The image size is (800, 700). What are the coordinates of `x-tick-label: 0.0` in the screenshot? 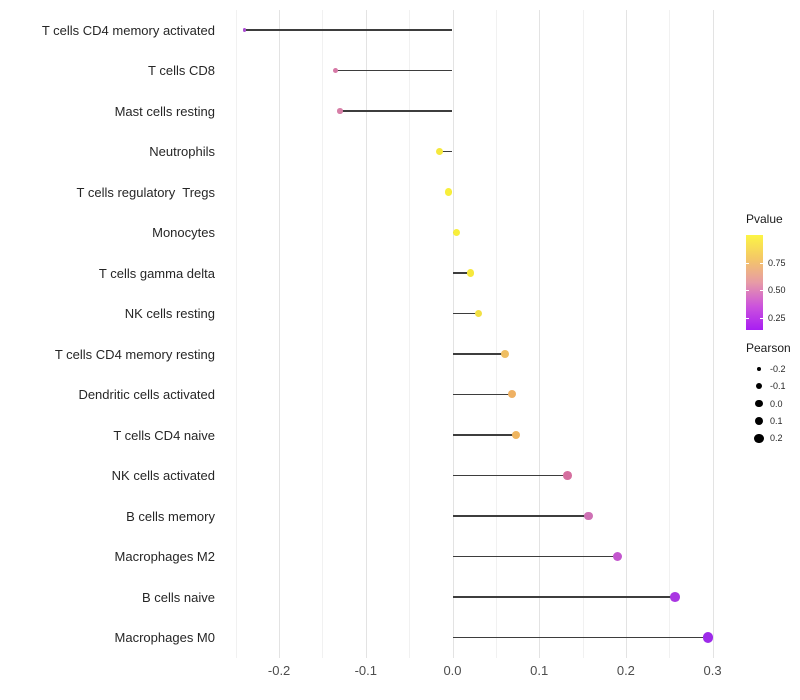 It's located at (452, 670).